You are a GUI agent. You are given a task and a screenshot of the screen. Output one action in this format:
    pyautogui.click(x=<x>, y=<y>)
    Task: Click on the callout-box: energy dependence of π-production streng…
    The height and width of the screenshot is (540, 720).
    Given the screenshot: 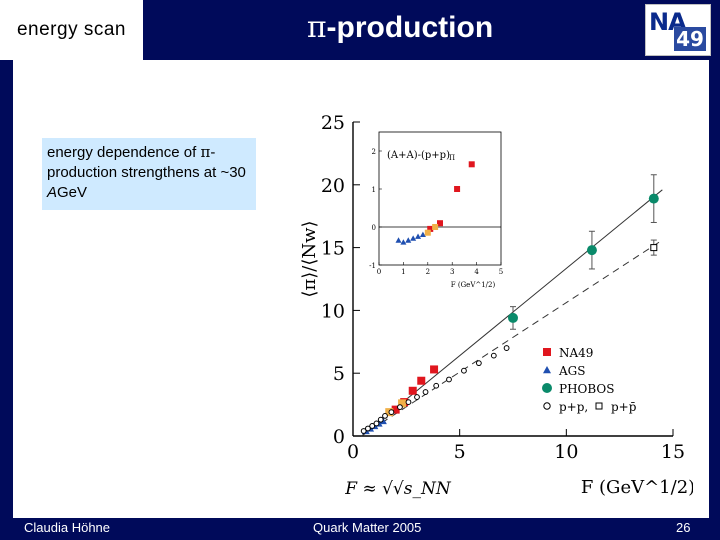 What is the action you would take?
    pyautogui.click(x=149, y=174)
    